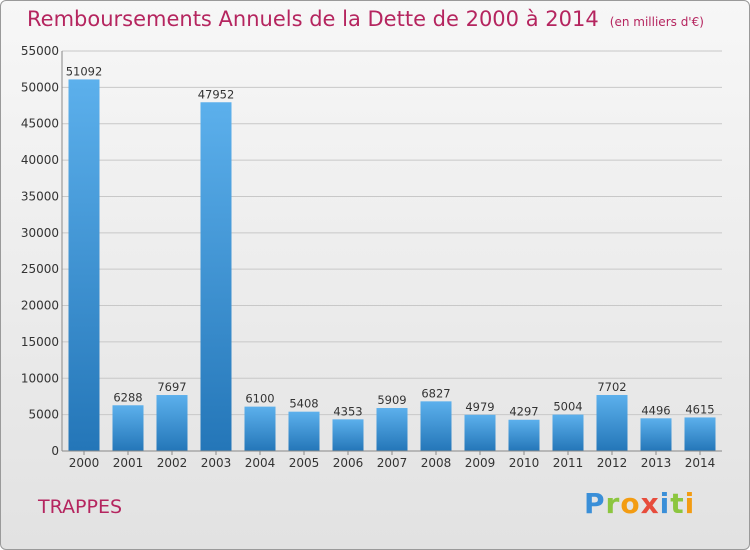  I want to click on y-tick-label: 15000, so click(40, 342).